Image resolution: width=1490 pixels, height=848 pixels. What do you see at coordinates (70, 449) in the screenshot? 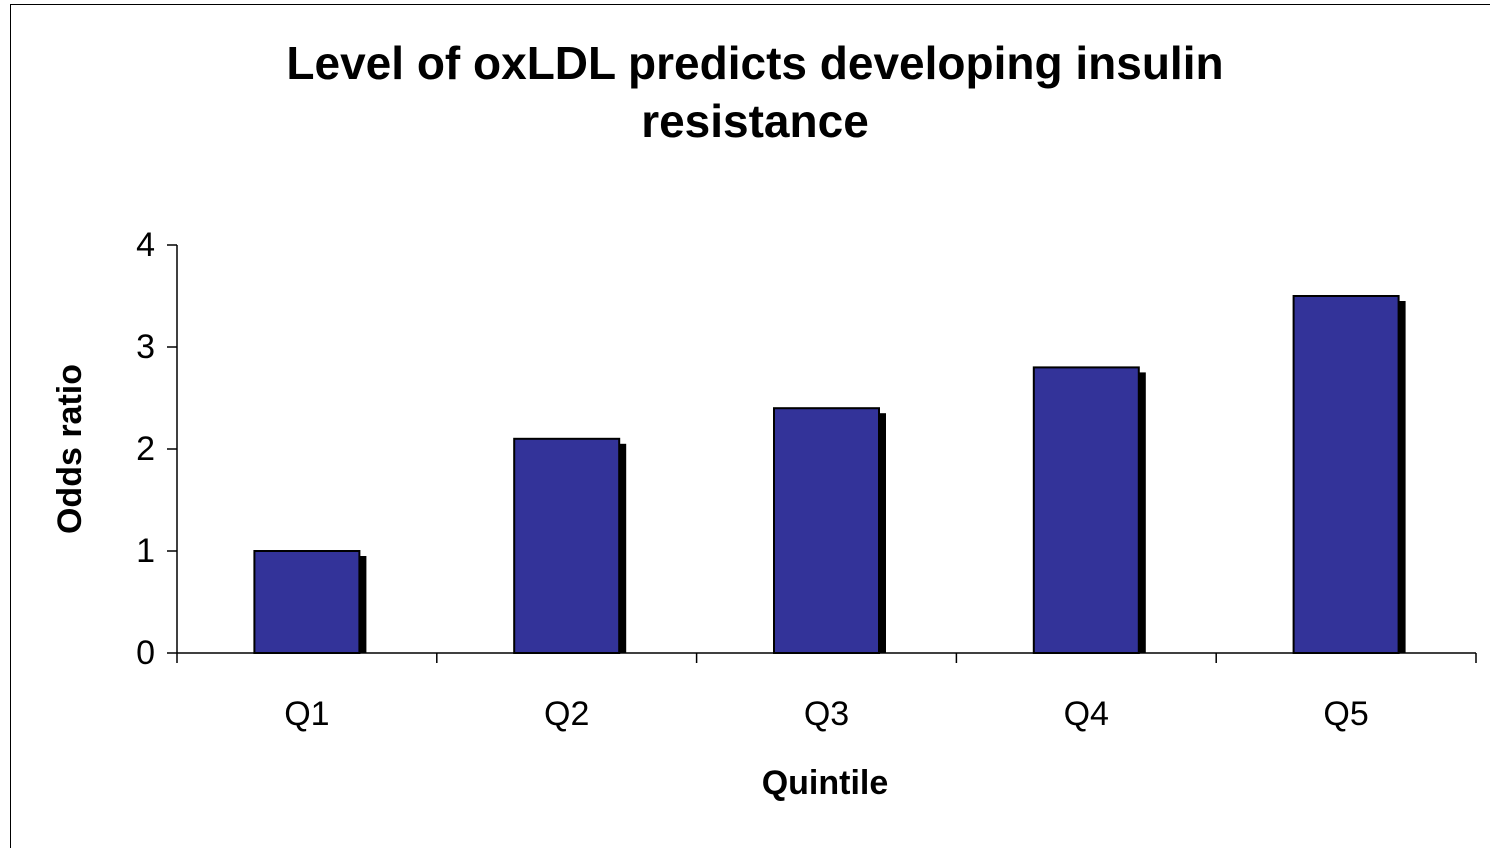
I see `y-axis-title: Odds ratio` at bounding box center [70, 449].